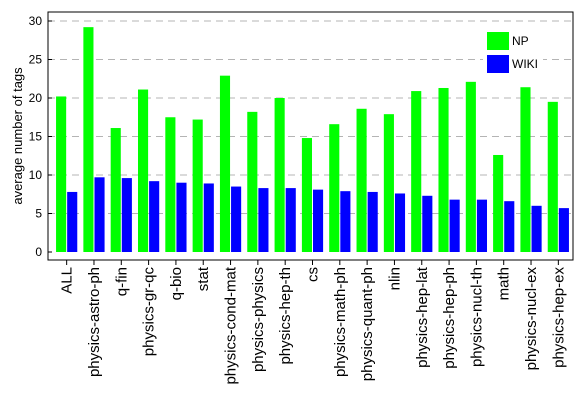 The width and height of the screenshot is (581, 415). I want to click on x-tick-label: physics-hep-ph, so click(449, 318).